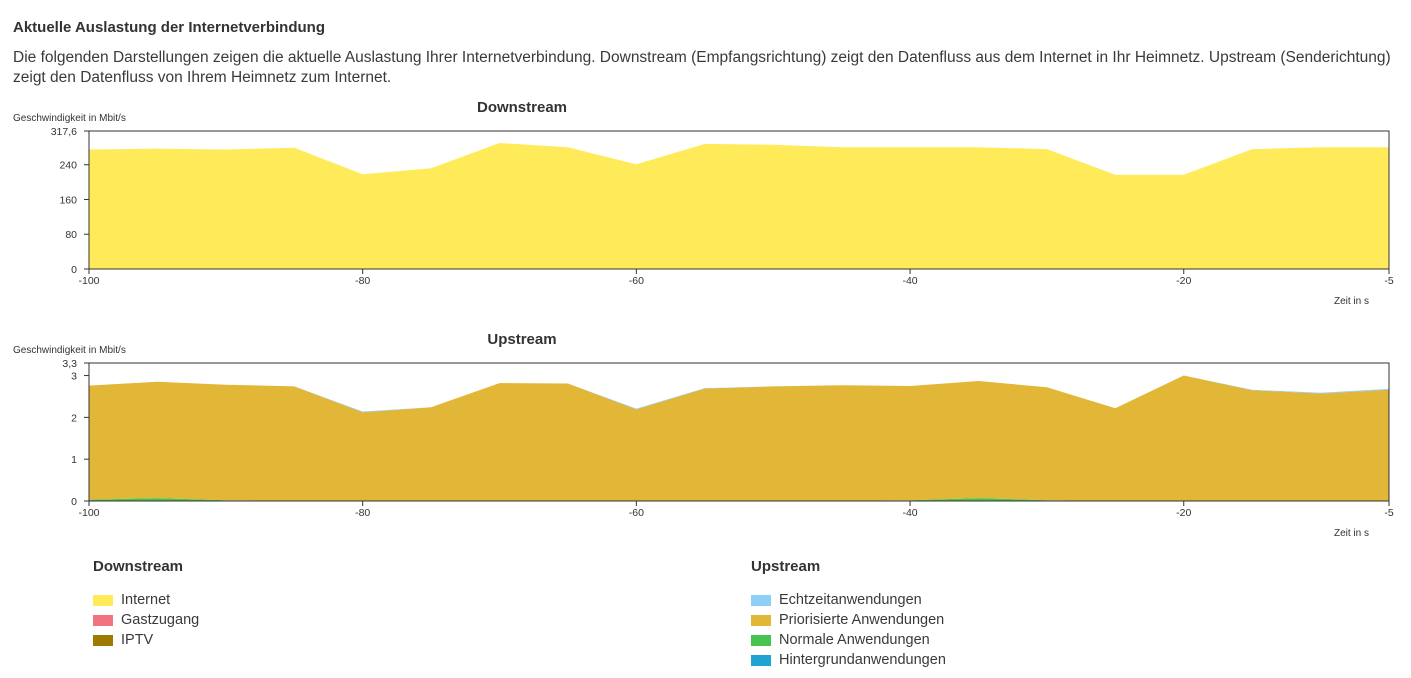  I want to click on legend-item-iptv: IPTV, so click(146, 640).